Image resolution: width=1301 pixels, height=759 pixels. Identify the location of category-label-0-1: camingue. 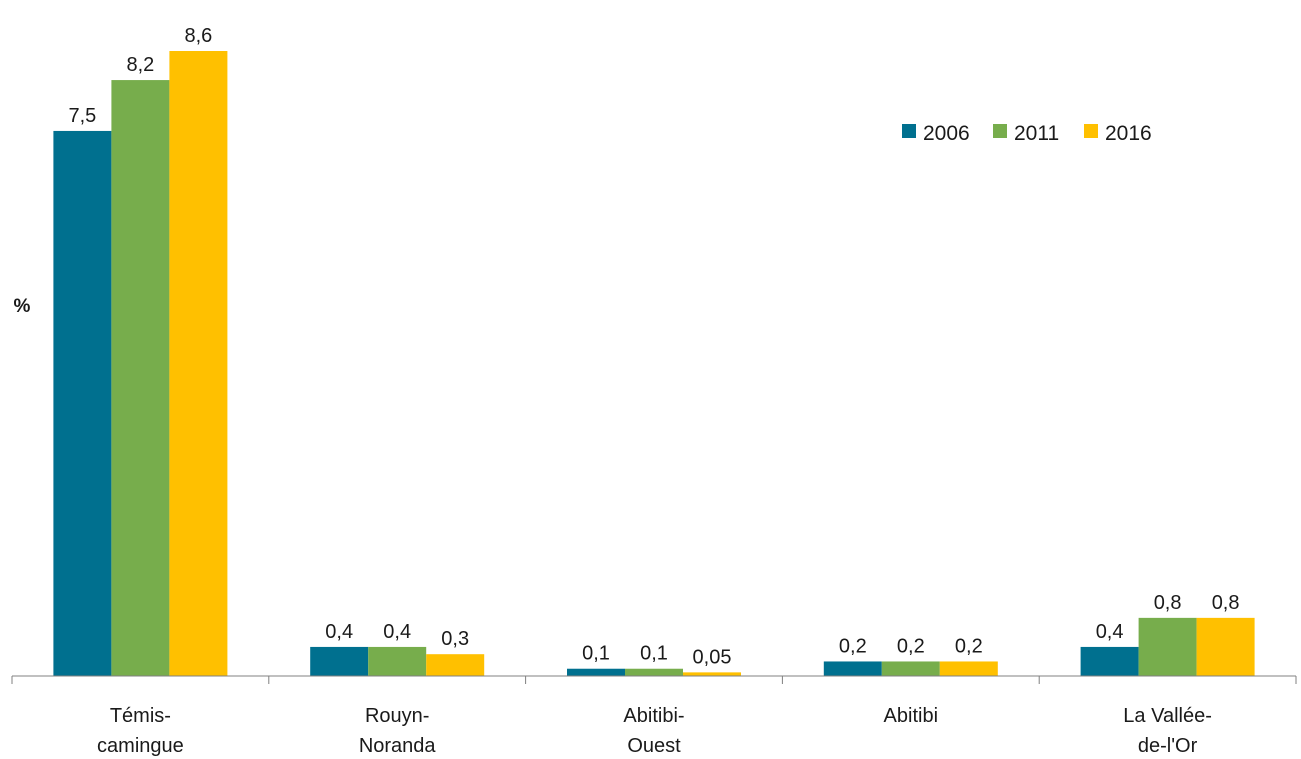
(140, 746).